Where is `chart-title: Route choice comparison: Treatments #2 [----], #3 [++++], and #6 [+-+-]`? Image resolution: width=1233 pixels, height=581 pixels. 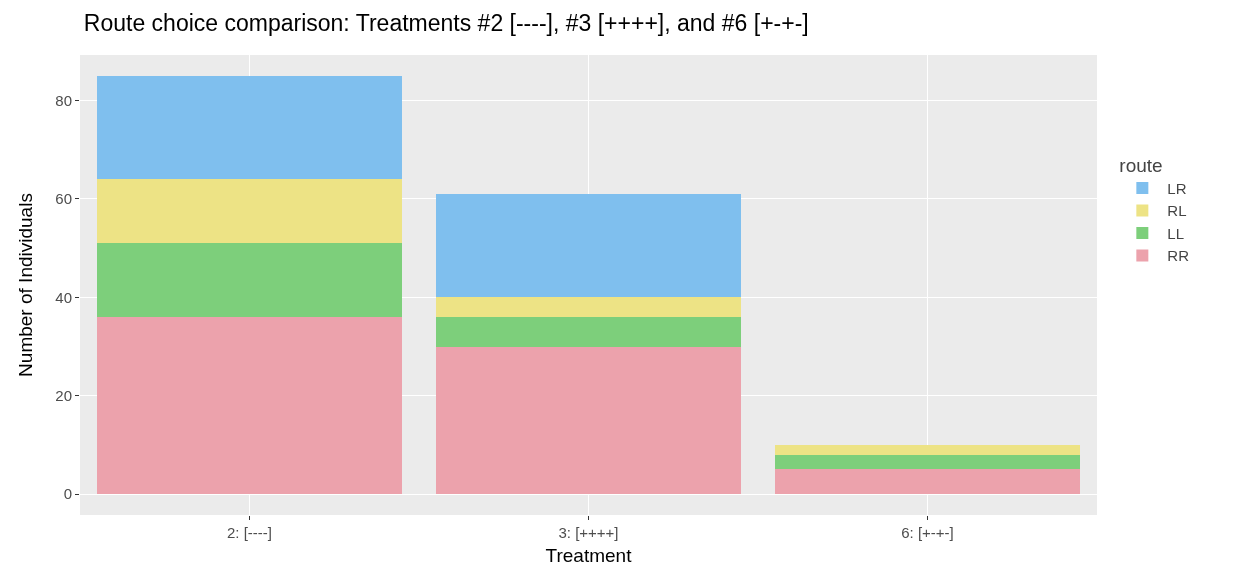
chart-title: Route choice comparison: Treatments #2 [----], #3 [++++], and #6 [+-+-] is located at coordinates (446, 22).